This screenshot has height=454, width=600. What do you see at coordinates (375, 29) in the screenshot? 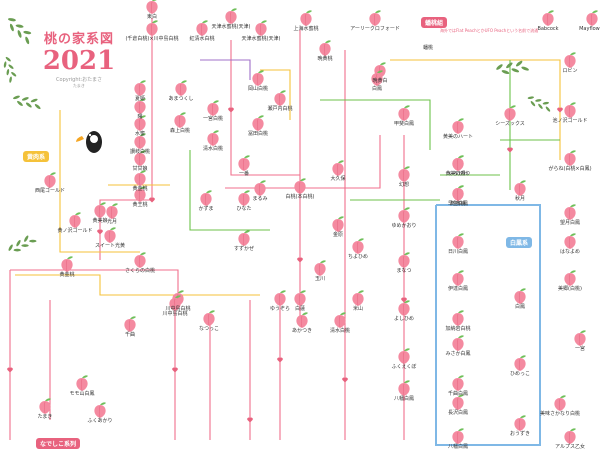
I see `peach-label-arly: アーリークロフォード` at bounding box center [375, 29].